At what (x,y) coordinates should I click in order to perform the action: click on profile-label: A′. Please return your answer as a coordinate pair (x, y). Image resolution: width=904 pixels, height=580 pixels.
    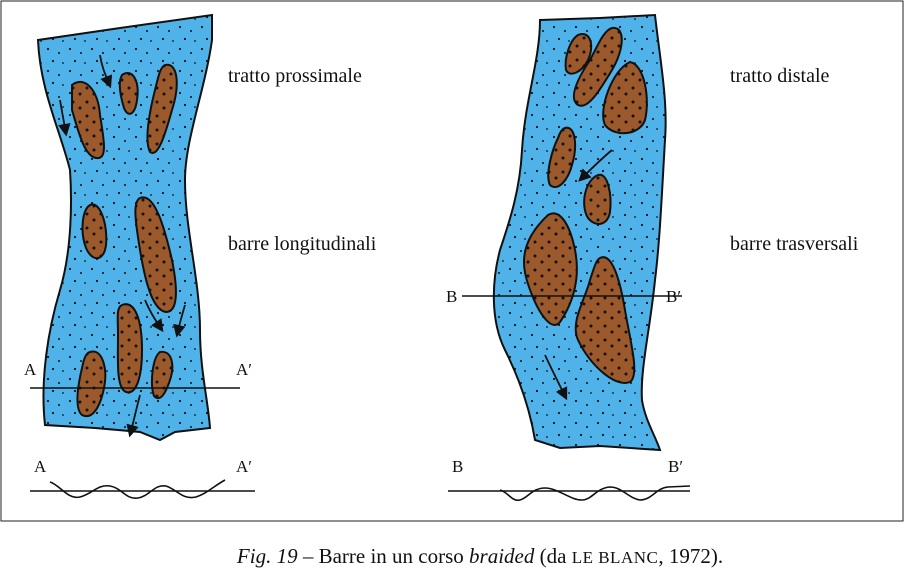
    Looking at the image, I should click on (244, 466).